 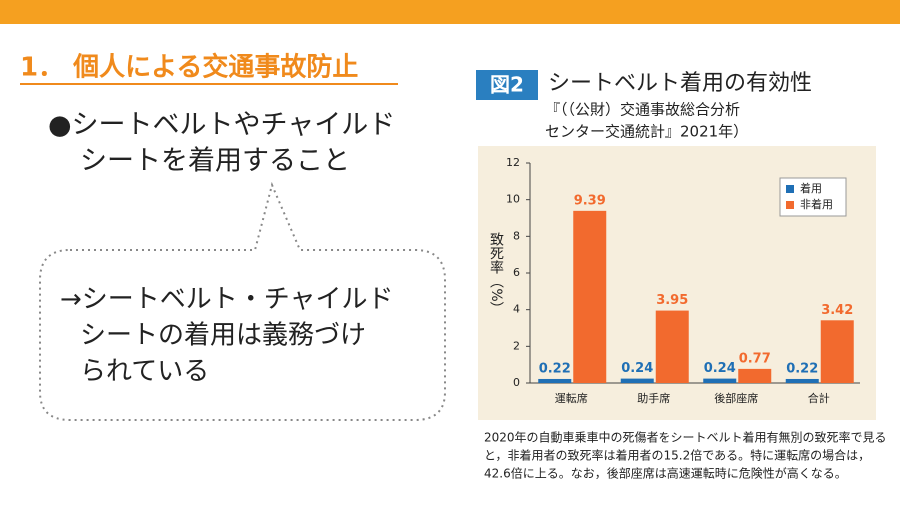 What do you see at coordinates (513, 162) in the screenshot?
I see `y-tick-label: 12` at bounding box center [513, 162].